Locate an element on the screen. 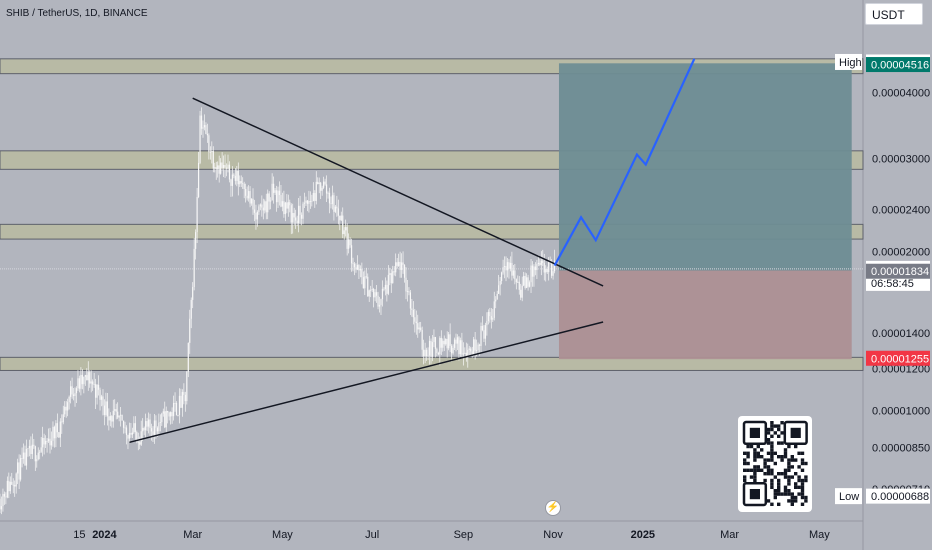 The image size is (932, 550). price-label-box is located at coordinates (898, 271).